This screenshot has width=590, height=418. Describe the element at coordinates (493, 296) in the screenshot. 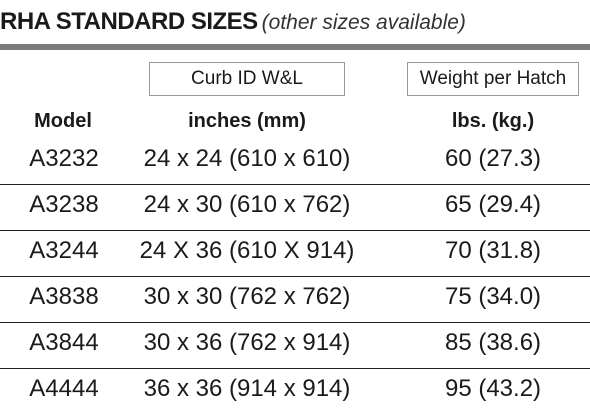

I see `cell-weight: 75 (34.0)` at that location.